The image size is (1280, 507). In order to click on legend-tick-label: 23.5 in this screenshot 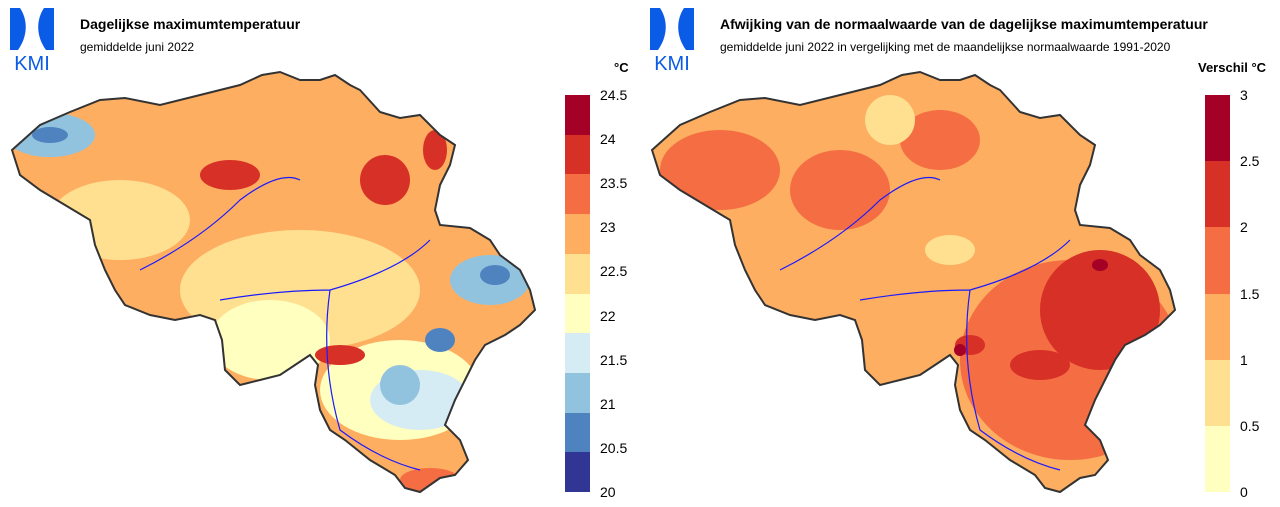, I will do `click(614, 183)`.